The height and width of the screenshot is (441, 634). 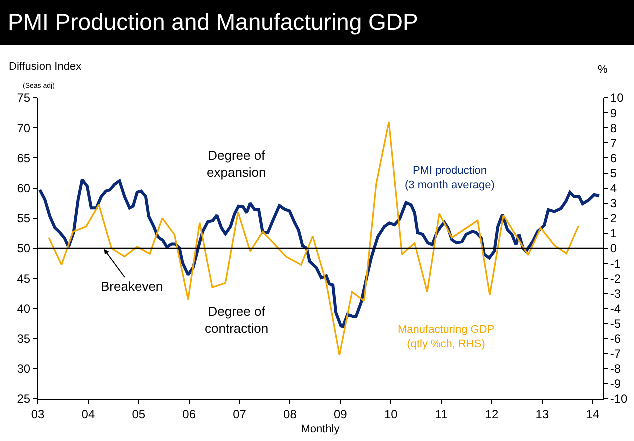 I want to click on y-tick-label: 60, so click(x=24, y=189).